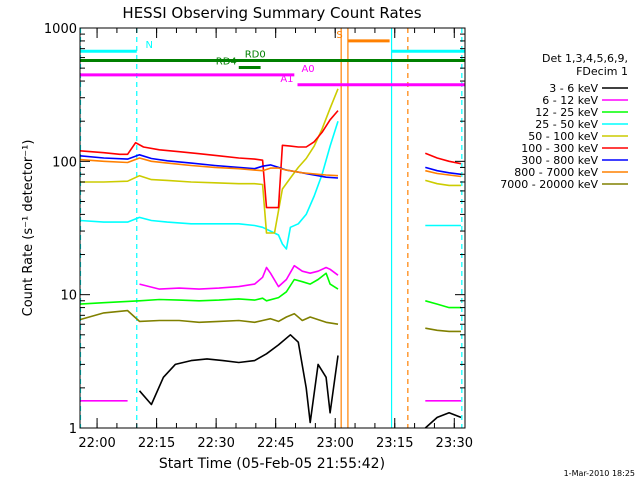 This screenshot has height=480, width=640. I want to click on x-tick-label-3: 22:45, so click(275, 443).